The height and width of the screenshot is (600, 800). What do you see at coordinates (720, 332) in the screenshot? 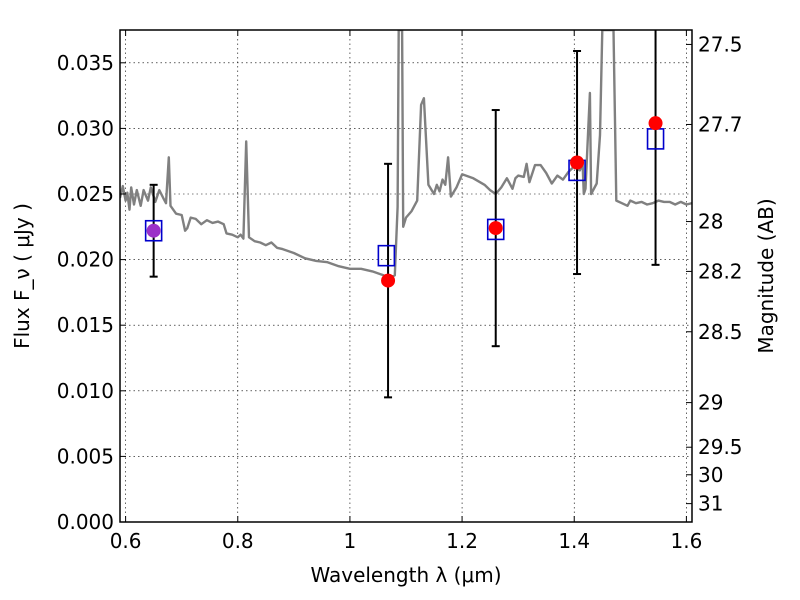
I see `magnitude-tick-label: 28.5` at bounding box center [720, 332].